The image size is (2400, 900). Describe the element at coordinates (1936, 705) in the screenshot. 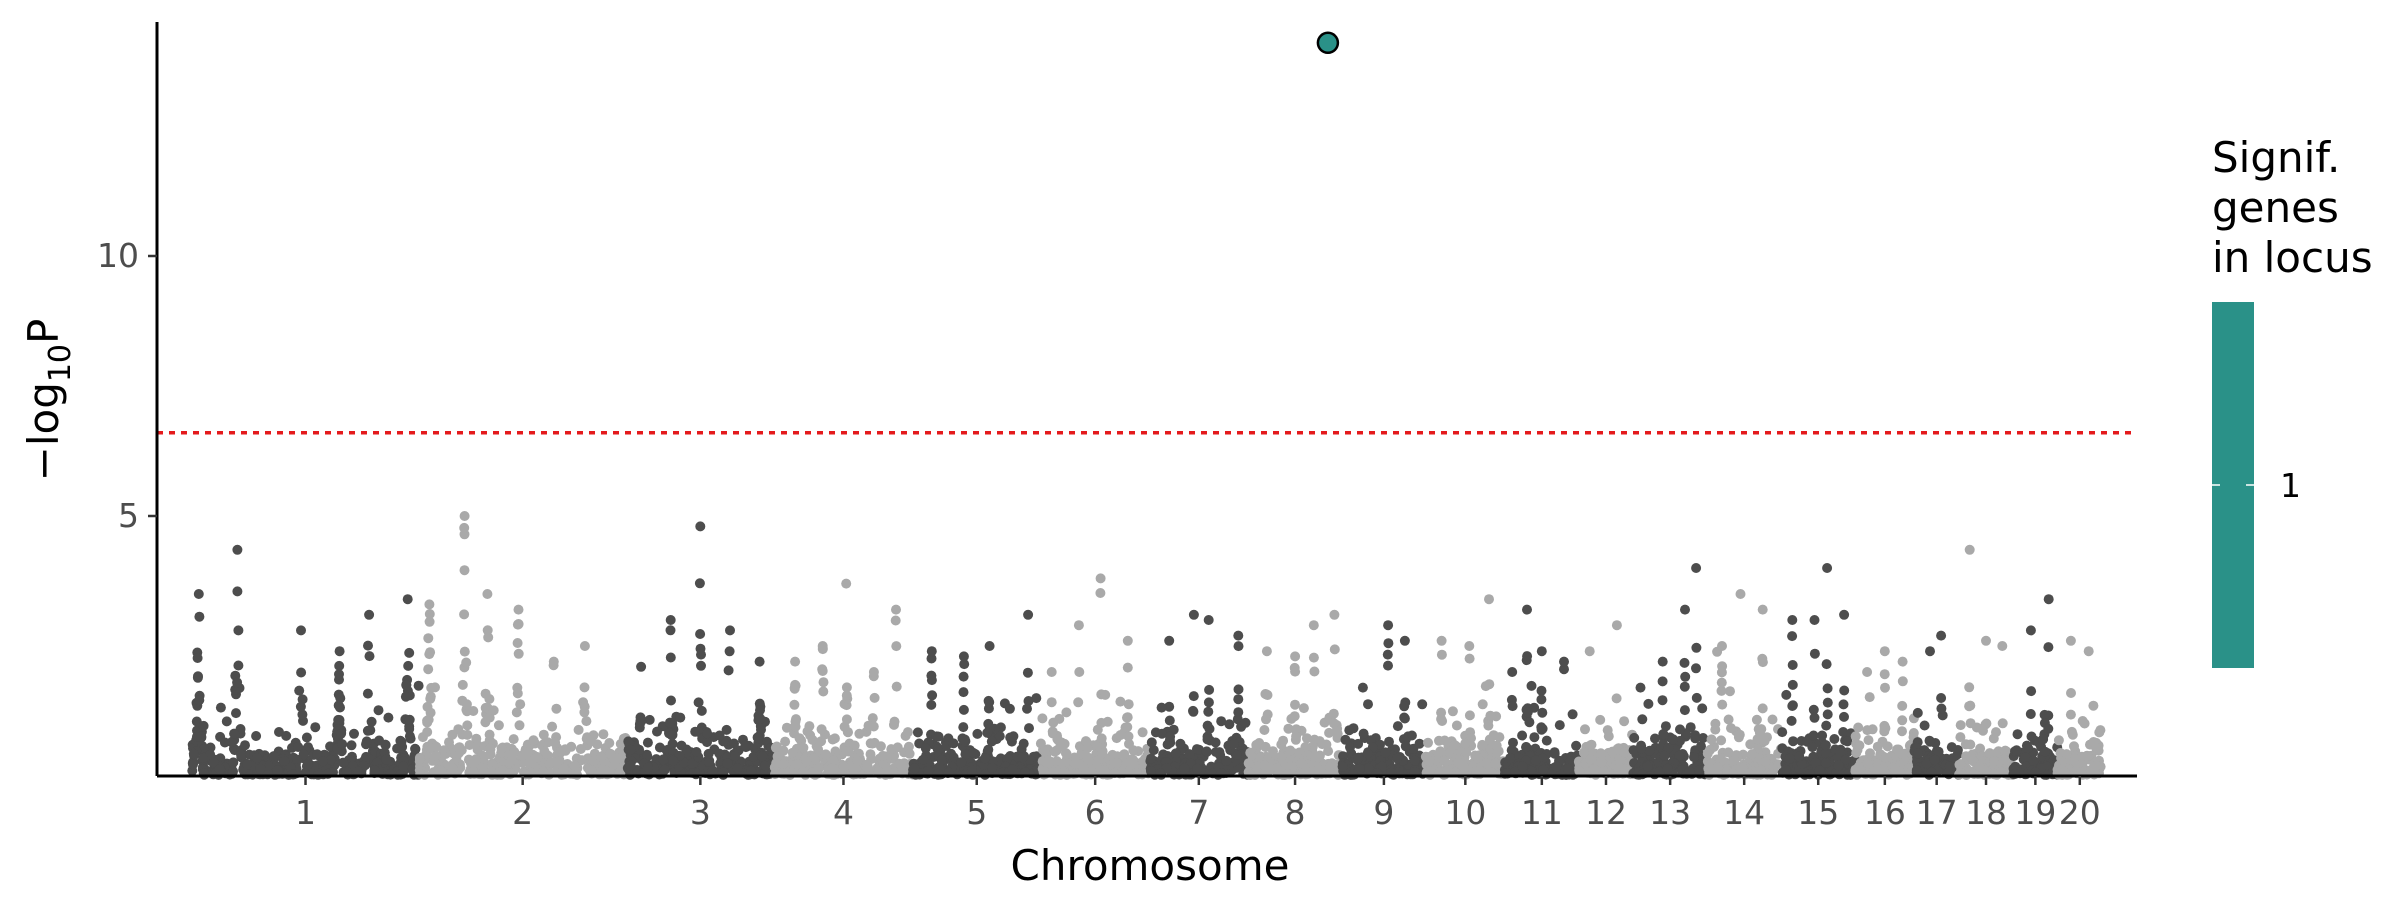

I see `chromosome-17-points` at that location.